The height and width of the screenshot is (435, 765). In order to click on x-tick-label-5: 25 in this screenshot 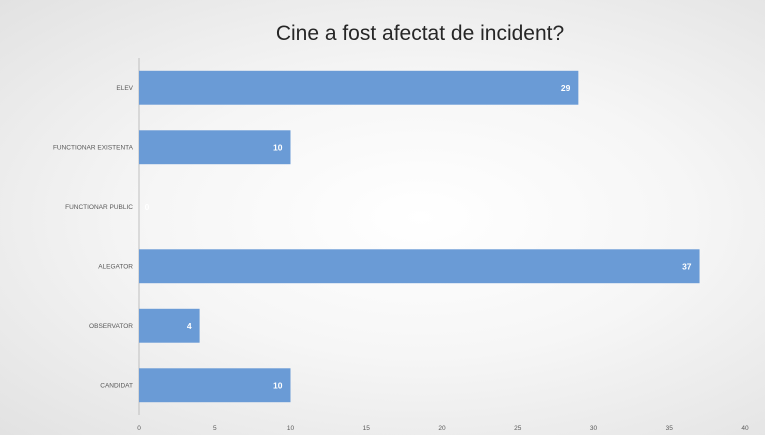, I will do `click(518, 428)`.